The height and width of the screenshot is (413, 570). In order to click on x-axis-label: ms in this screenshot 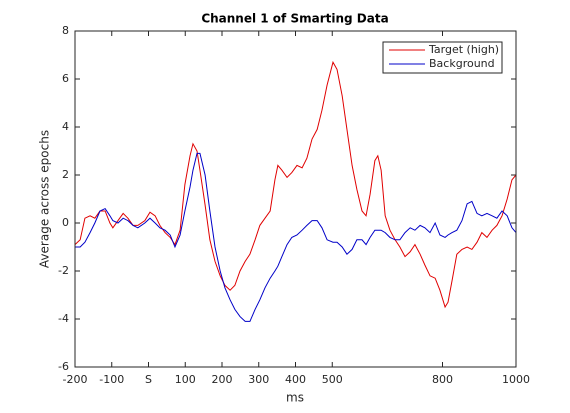, I will do `click(295, 398)`.